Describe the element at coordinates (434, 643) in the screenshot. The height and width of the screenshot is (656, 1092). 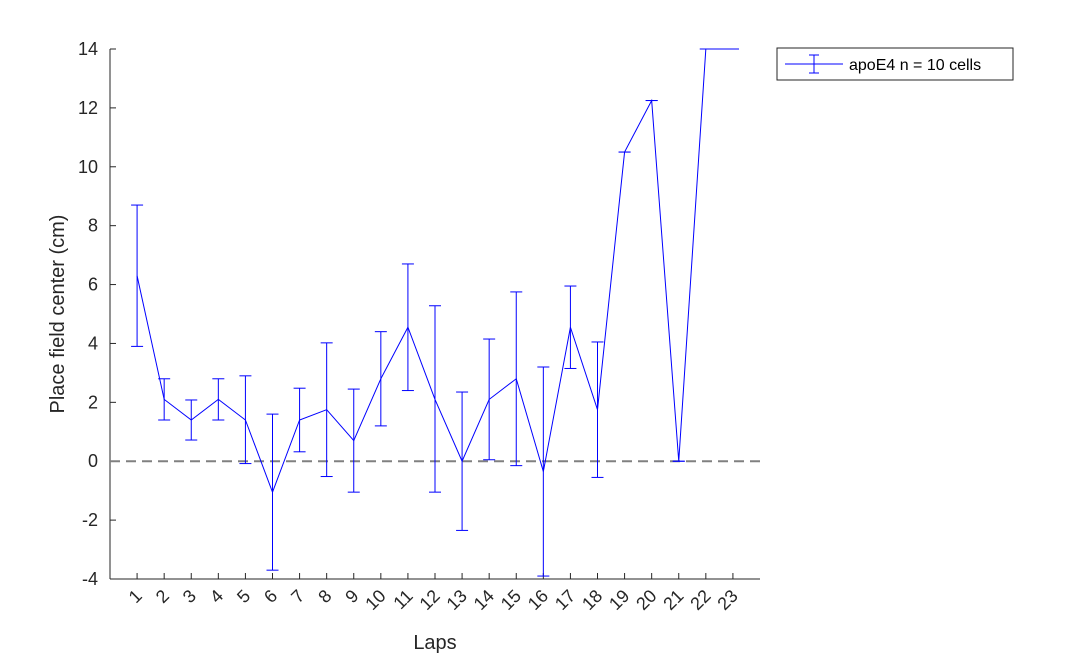
I see `x-axis-title: Laps` at that location.